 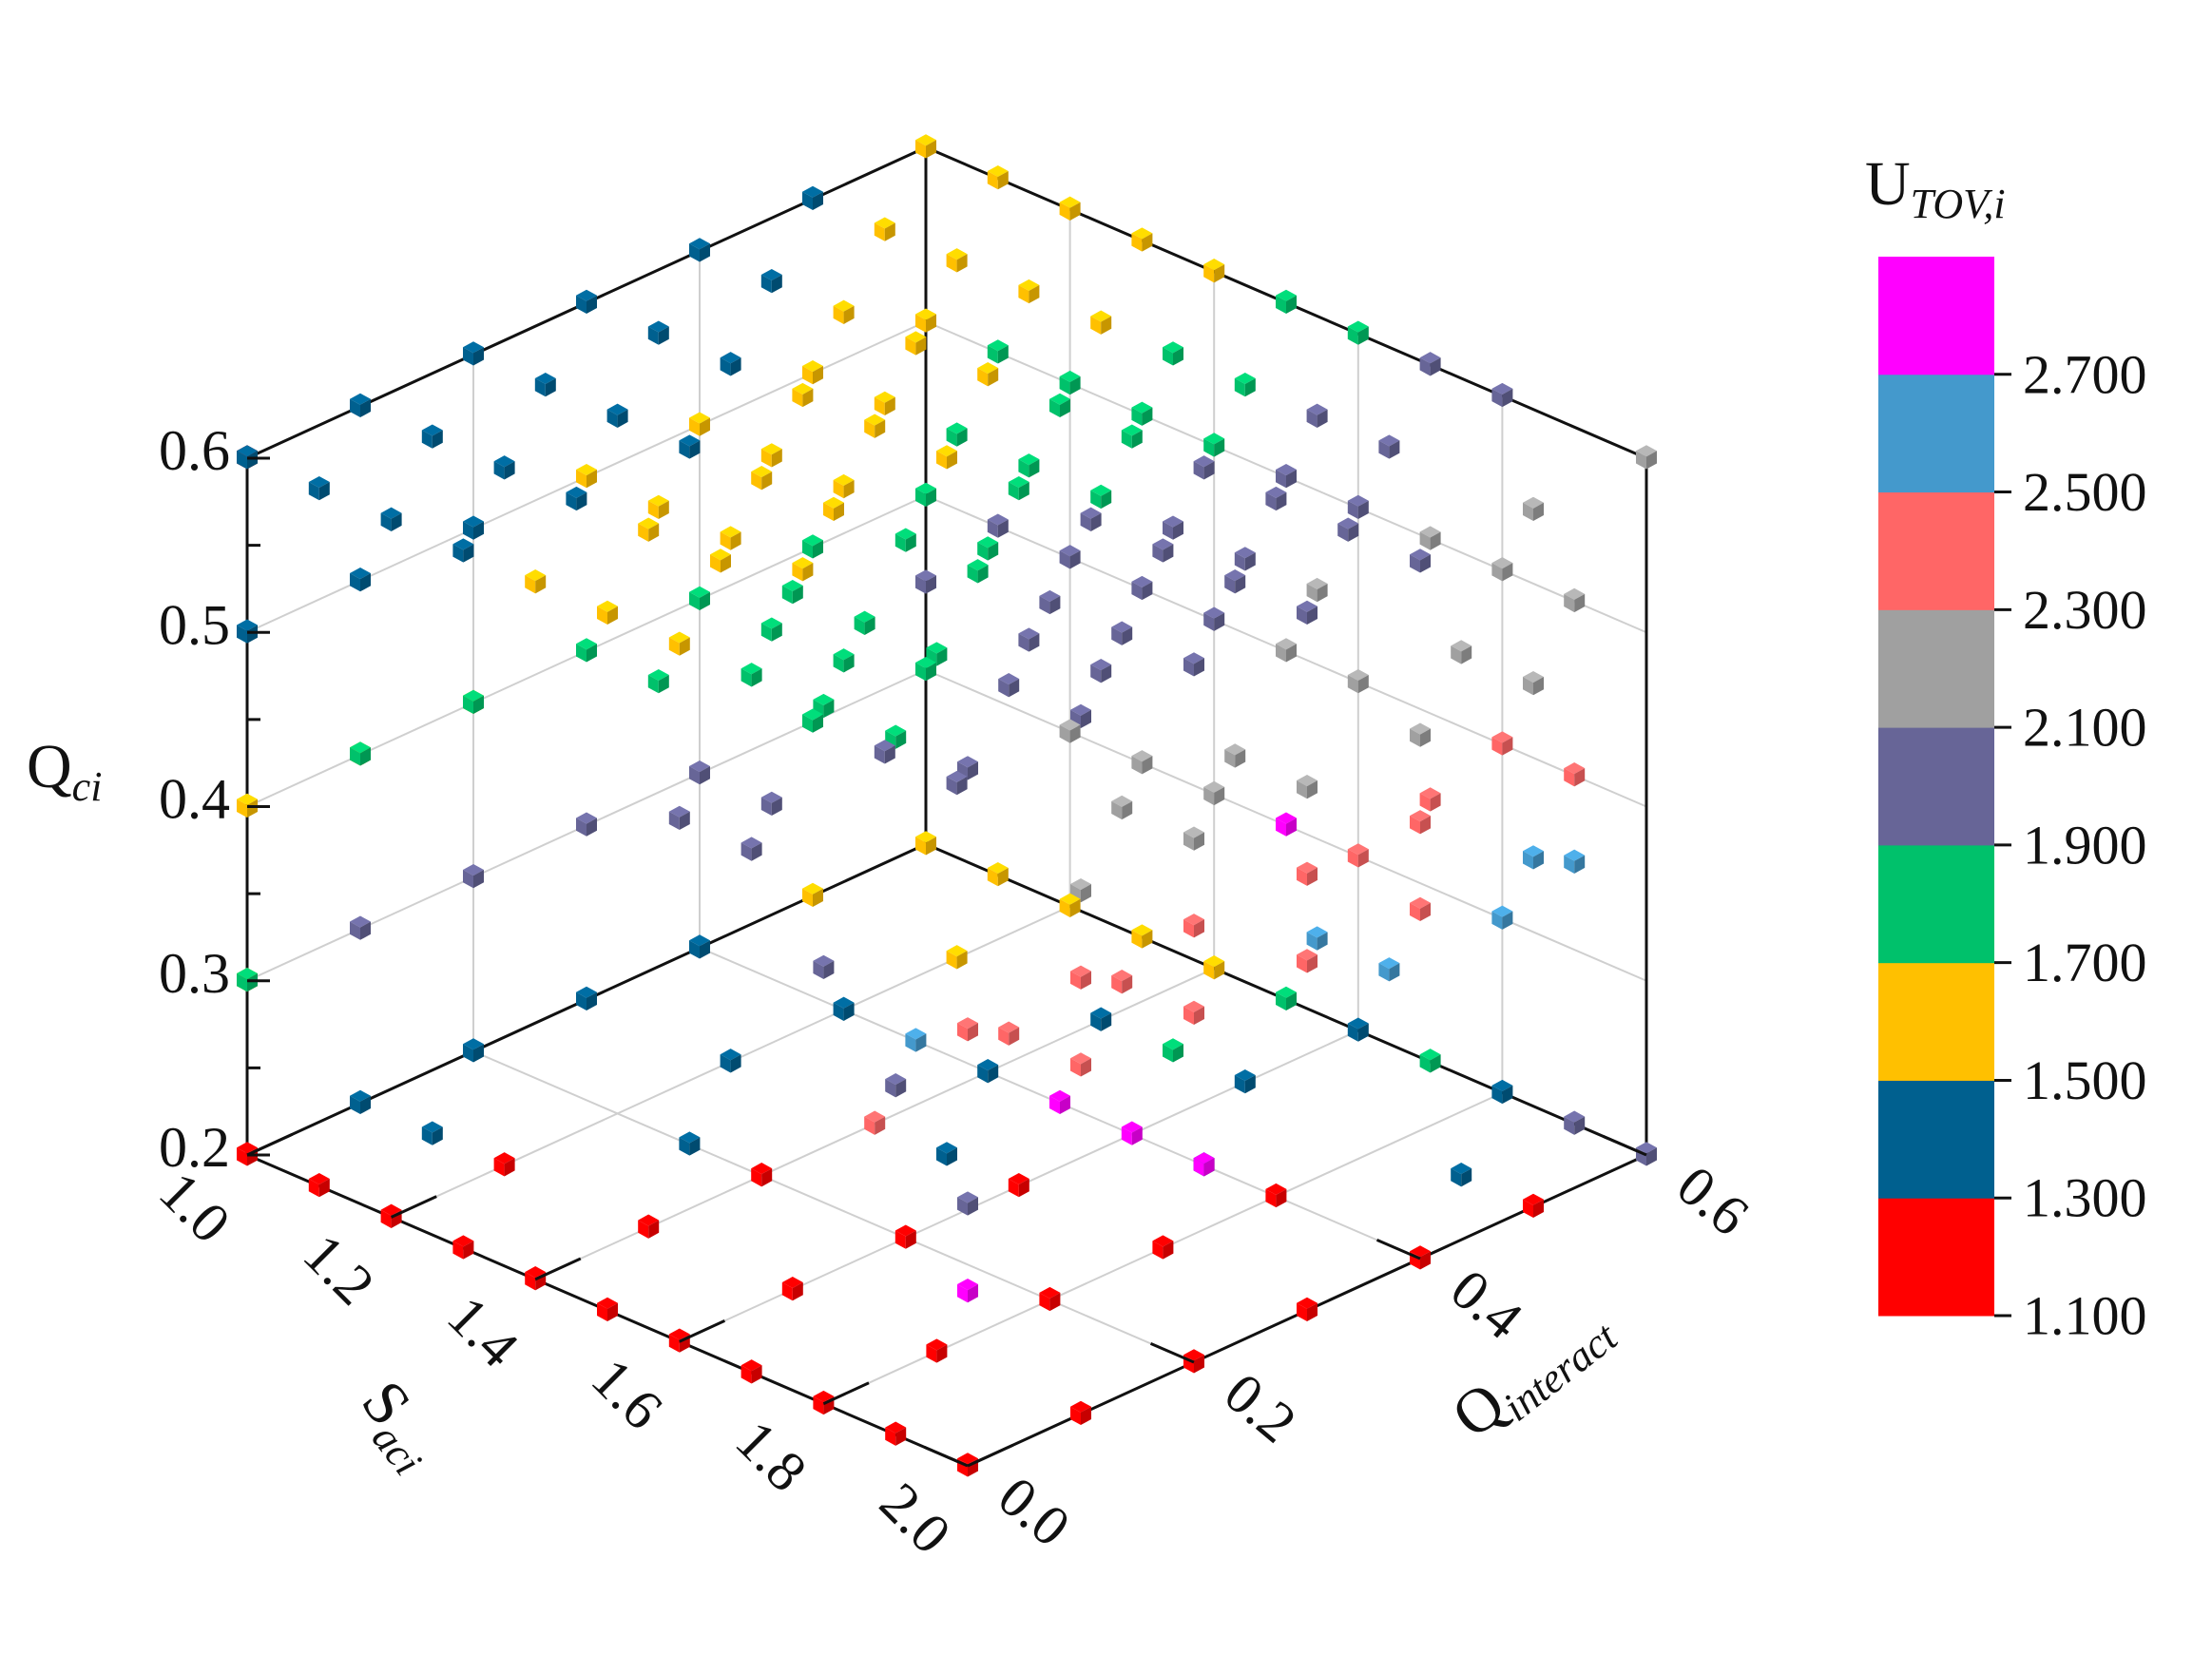 I want to click on z-tick-label: 0.5, so click(x=194, y=624).